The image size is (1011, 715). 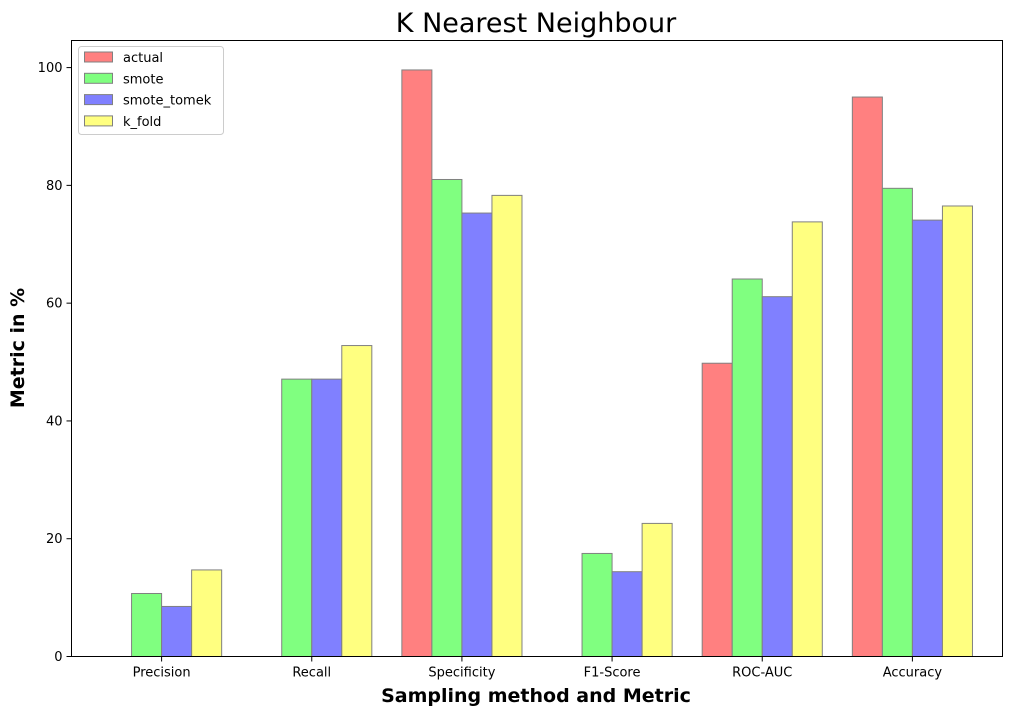 What do you see at coordinates (657, 589) in the screenshot?
I see `bar-k_fold-f1-score` at bounding box center [657, 589].